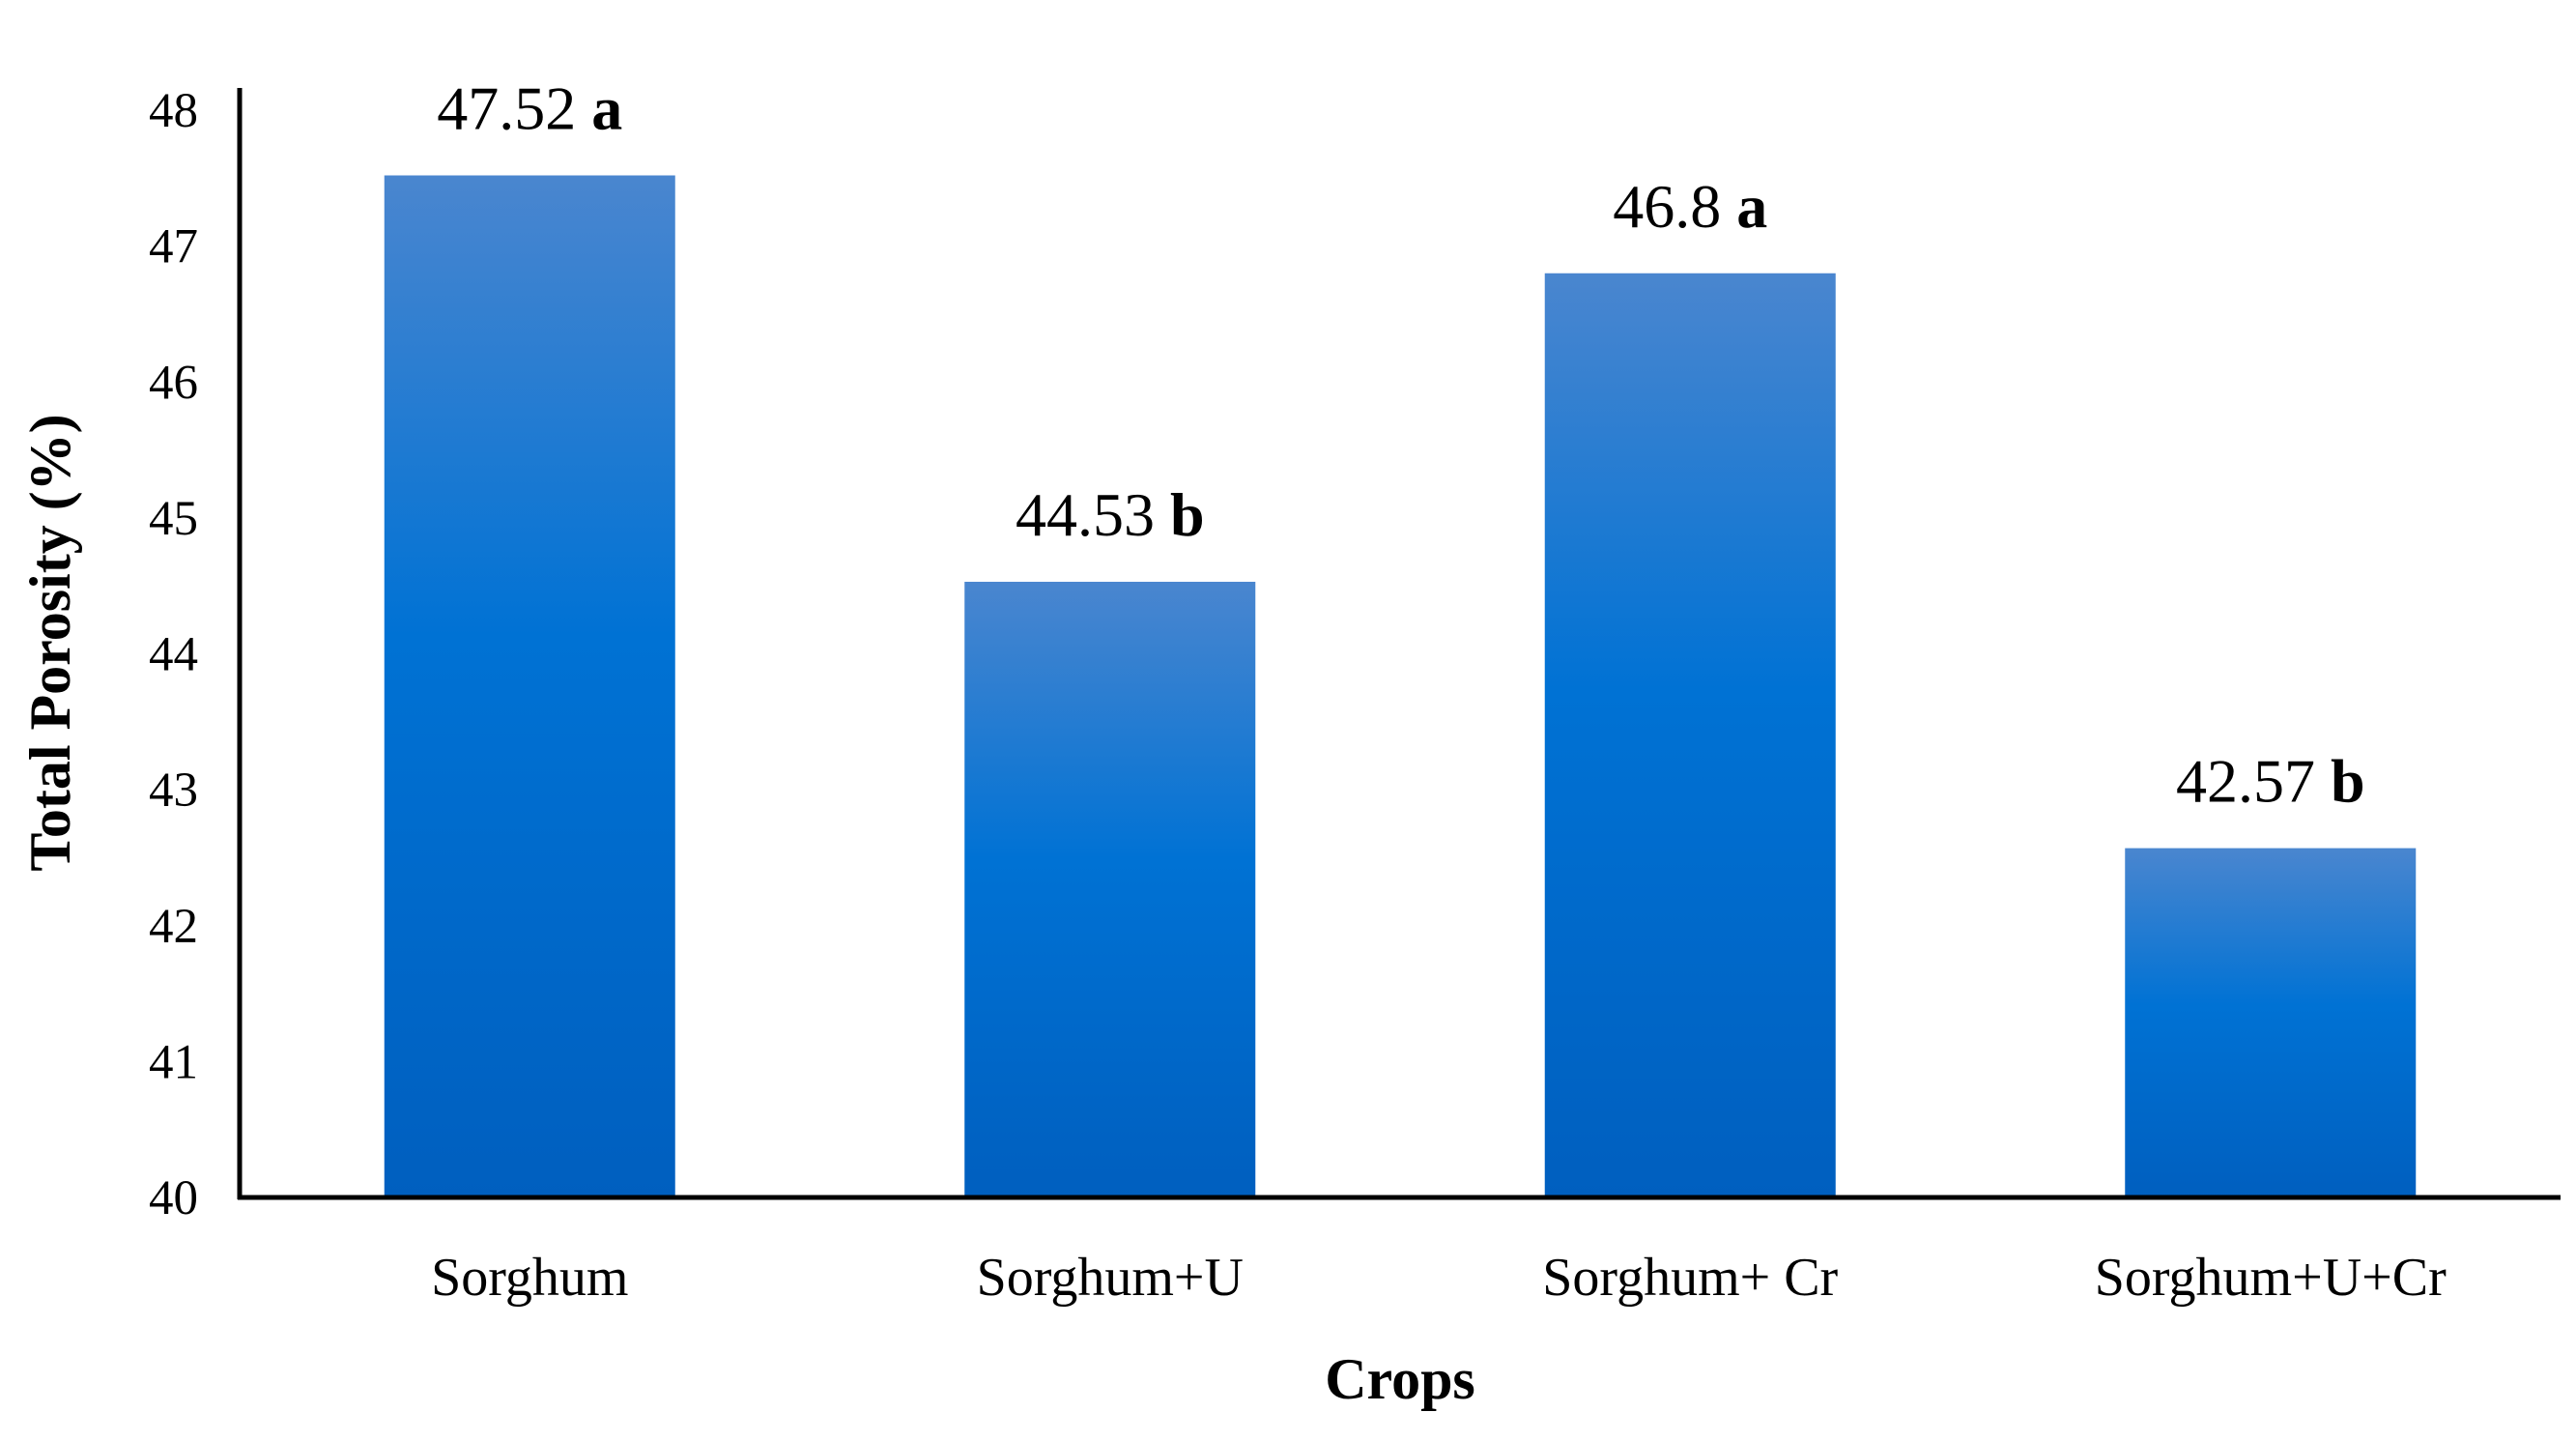 The height and width of the screenshot is (1441, 2576). I want to click on y-tick-label: 42, so click(173, 927).